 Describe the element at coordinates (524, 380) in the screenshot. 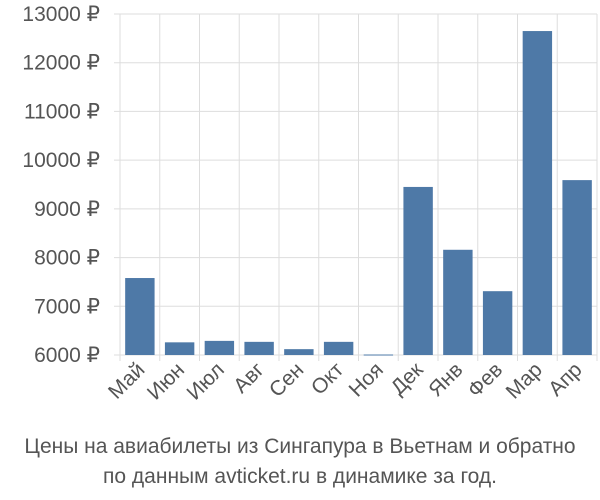

I see `x-tick-label: Мар` at that location.